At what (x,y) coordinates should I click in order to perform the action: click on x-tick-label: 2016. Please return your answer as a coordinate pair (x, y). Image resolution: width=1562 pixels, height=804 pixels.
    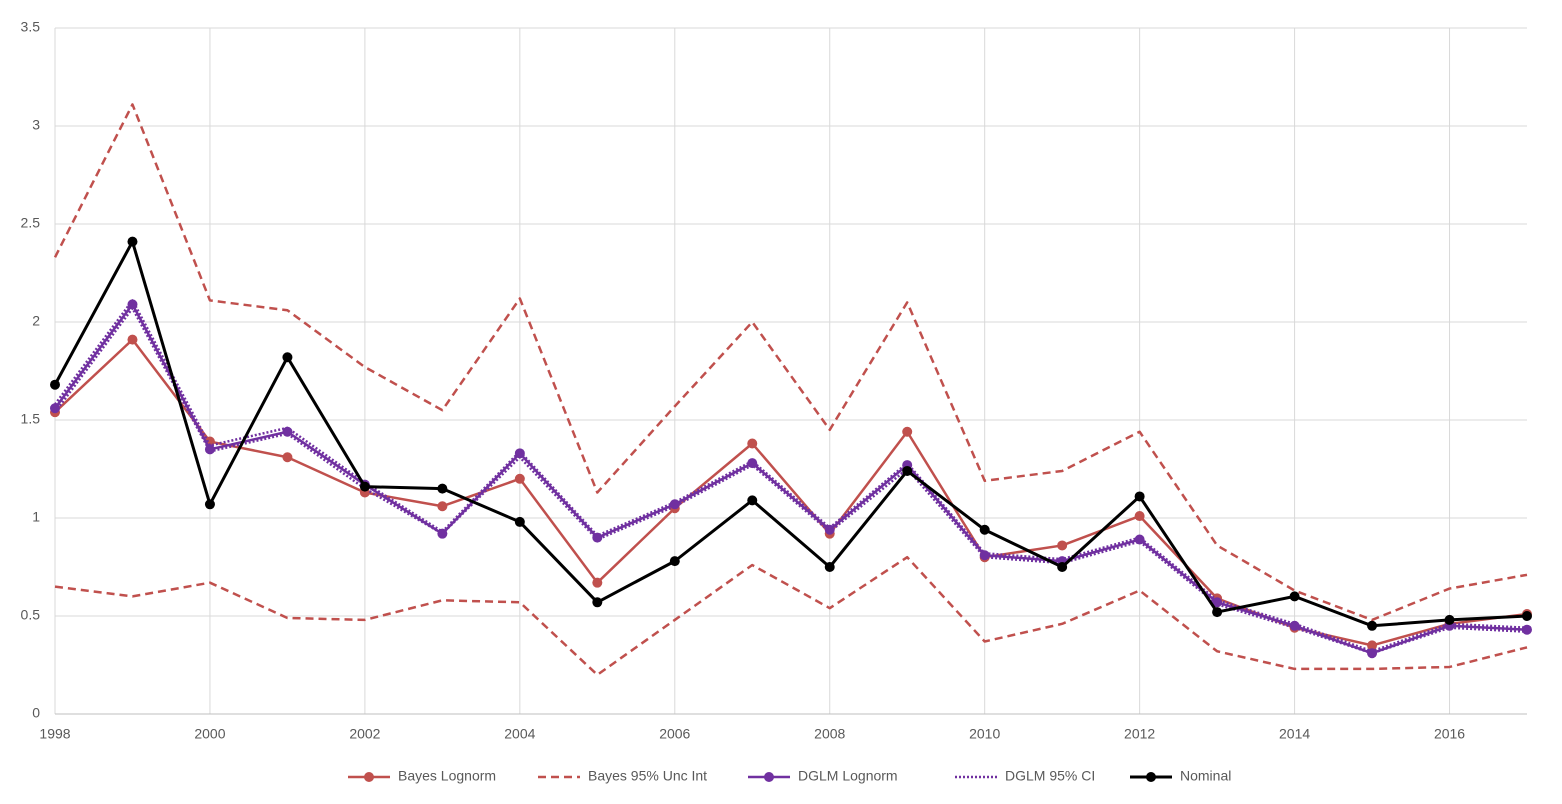
    Looking at the image, I should click on (1449, 734).